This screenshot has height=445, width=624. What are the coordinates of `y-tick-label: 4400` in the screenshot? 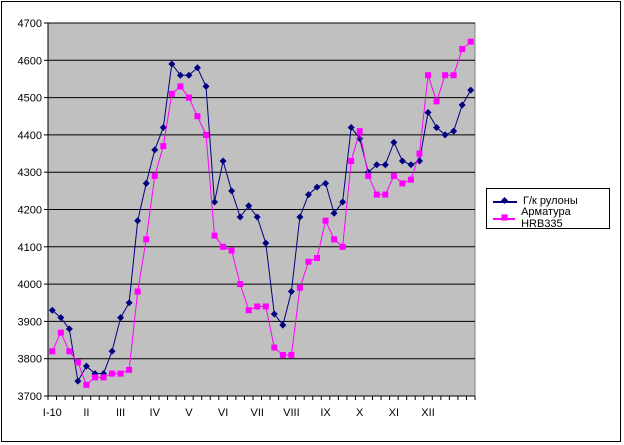 It's located at (30, 136).